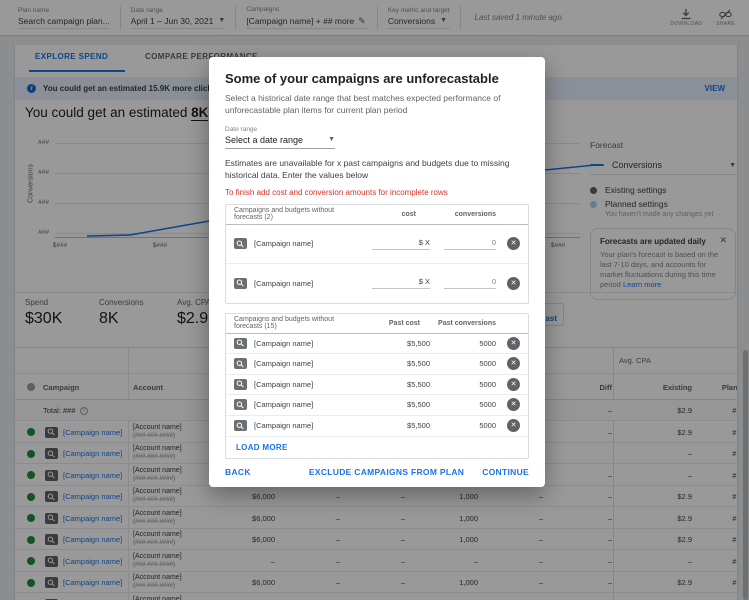 This screenshot has width=749, height=600. I want to click on campaigns-field: Campaigns [Campaign name] + ## more ✎, so click(306, 17).